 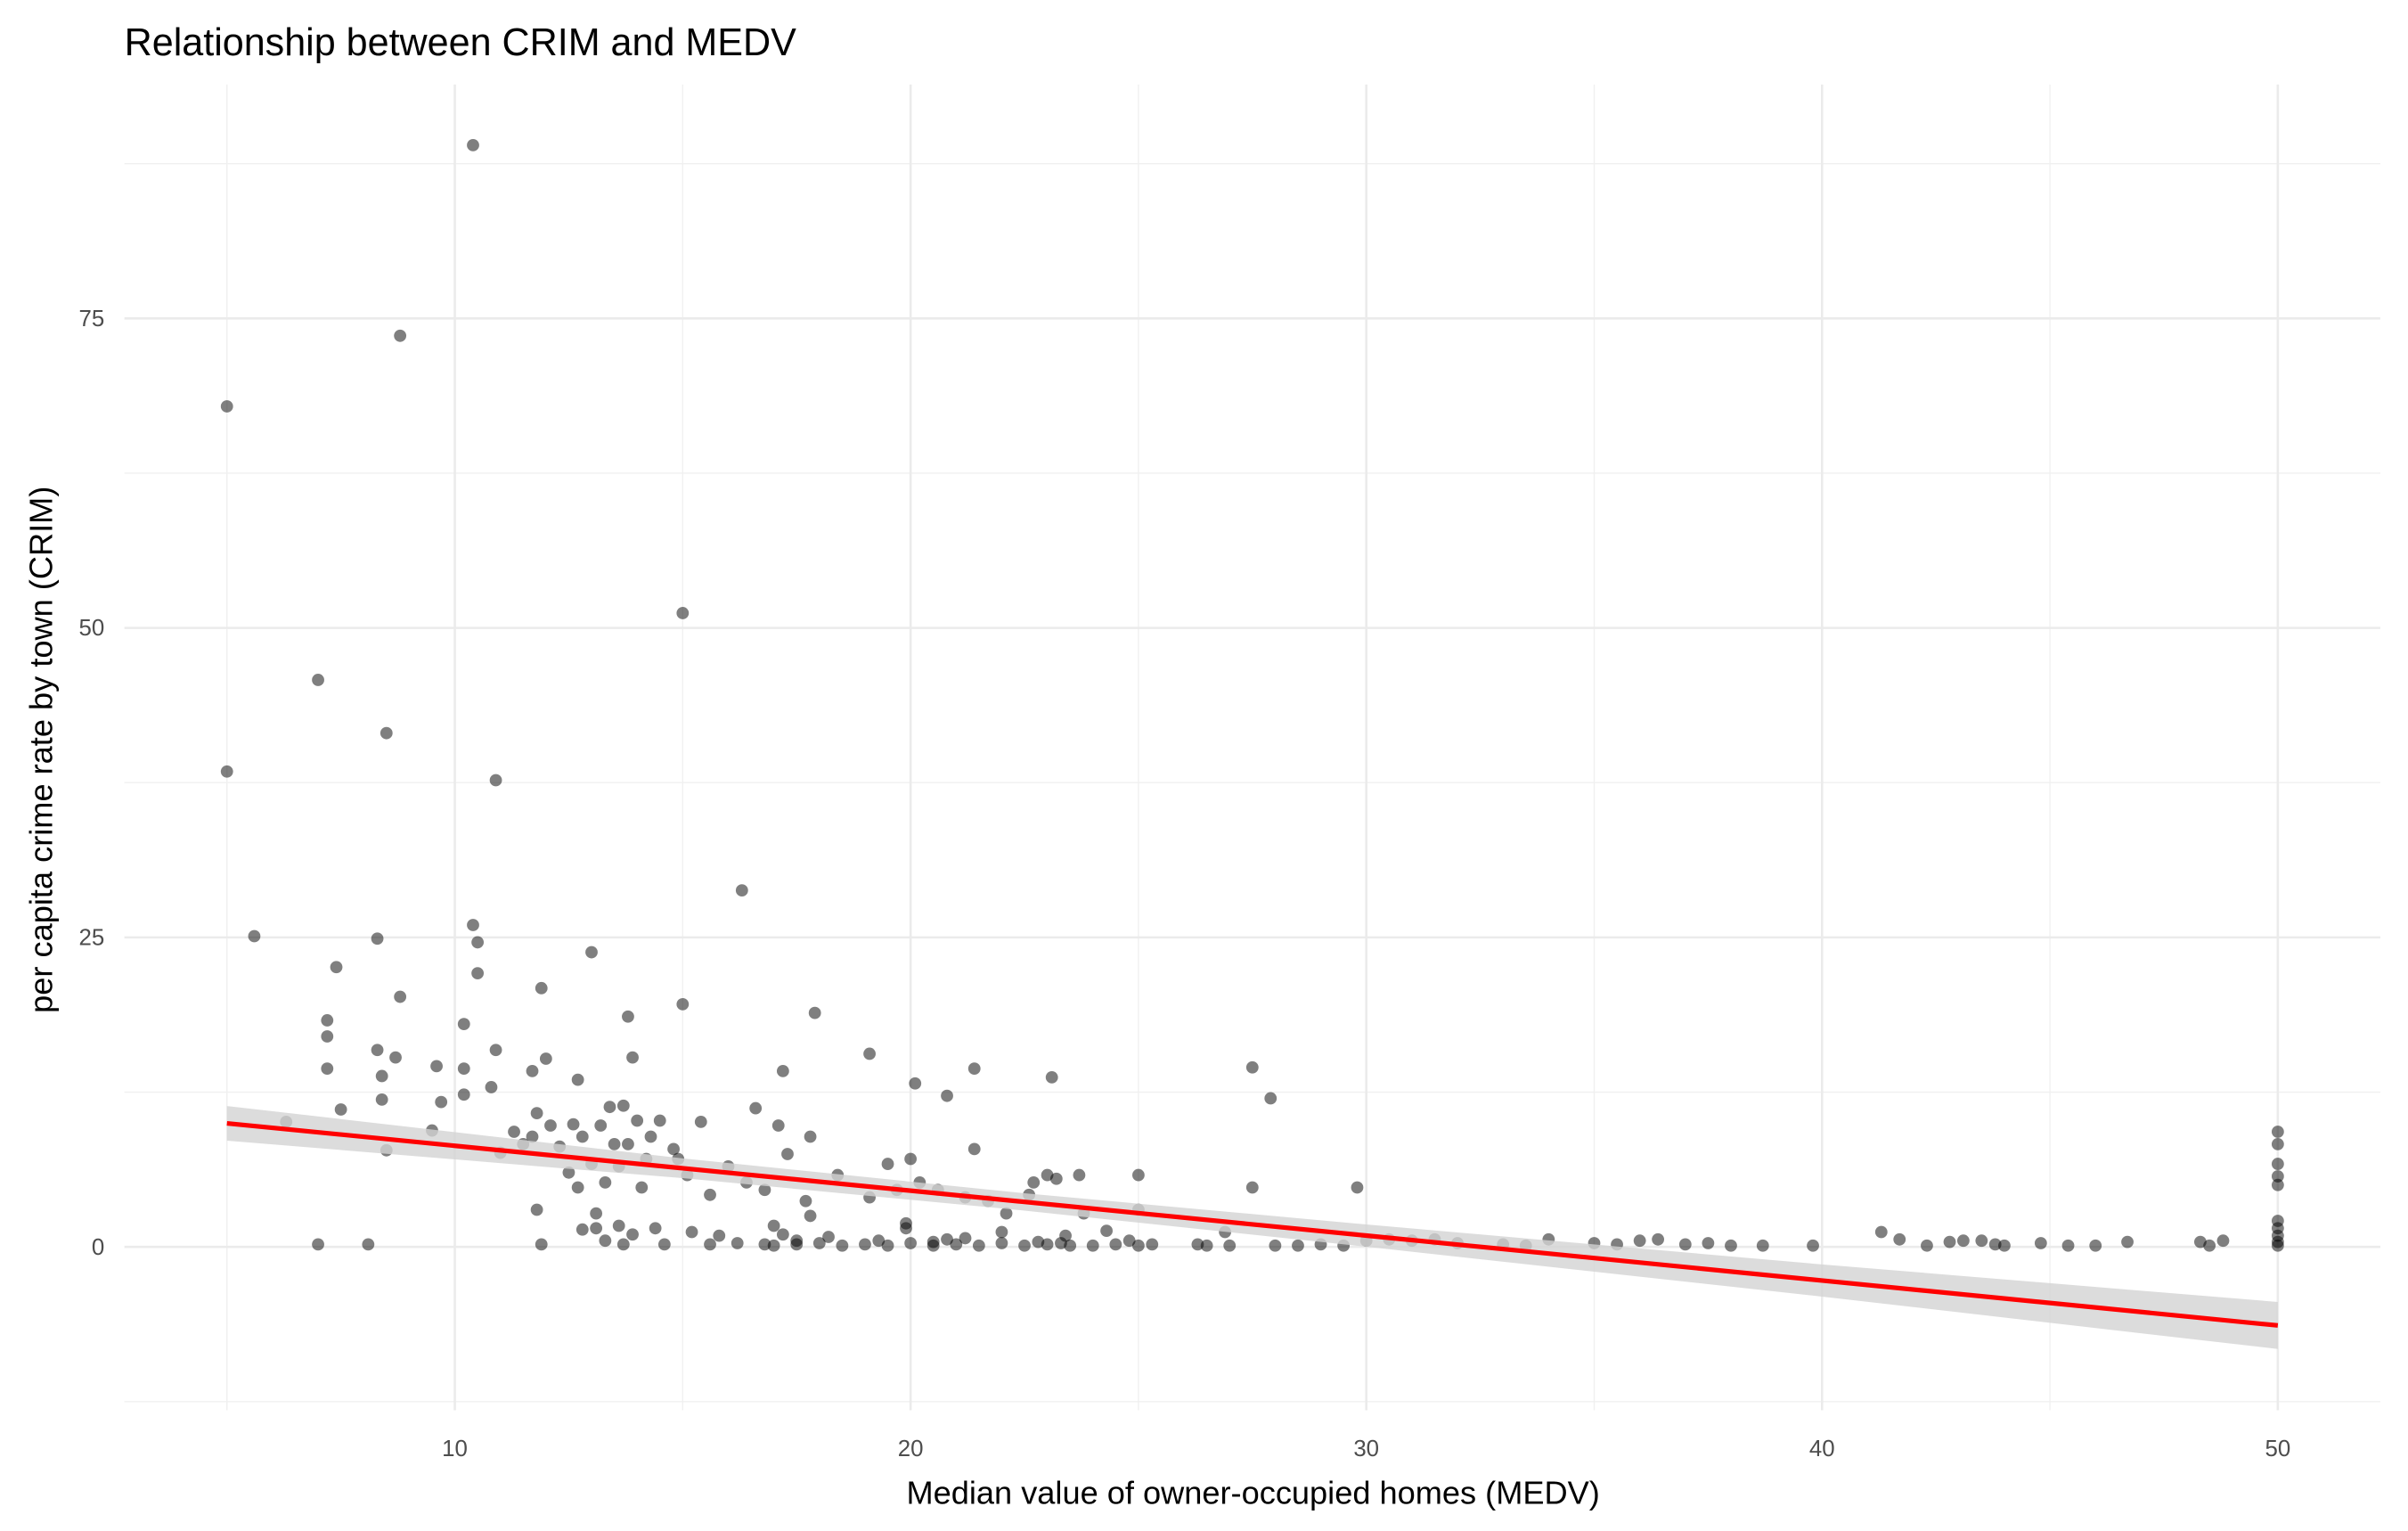 I want to click on y-tick-label: 50, so click(x=91, y=628).